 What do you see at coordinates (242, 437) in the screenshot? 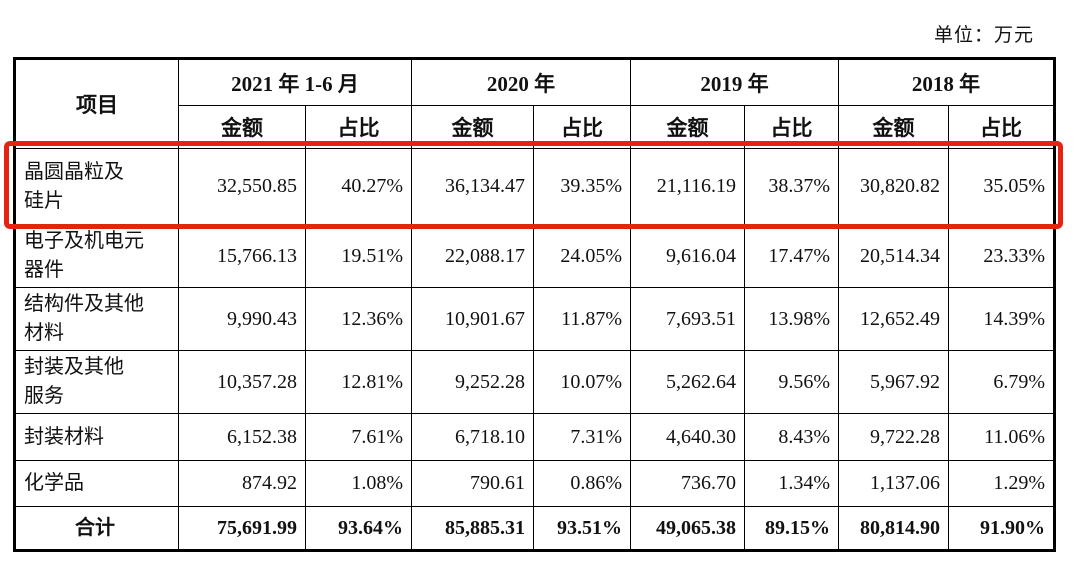
I see `amount-cell: 6,152.38` at bounding box center [242, 437].